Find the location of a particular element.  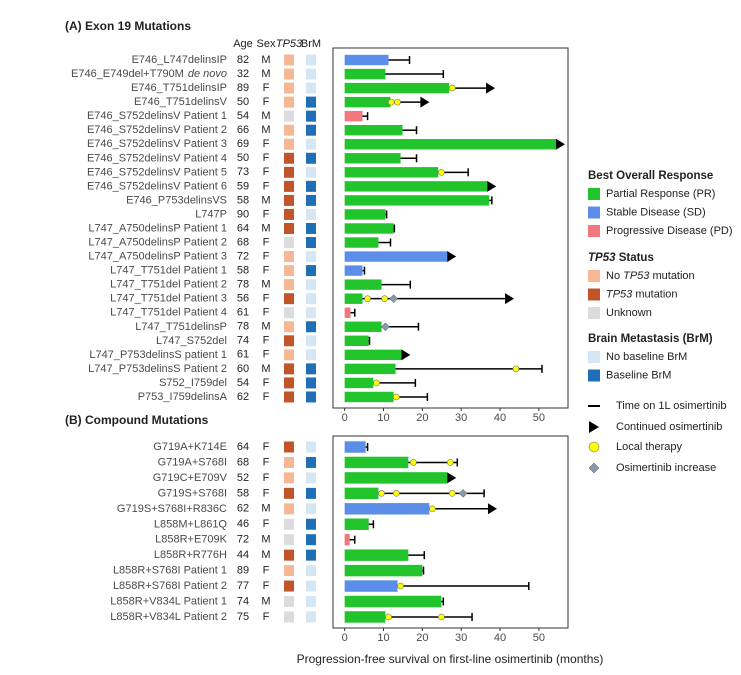

age: 32 is located at coordinates (243, 74).